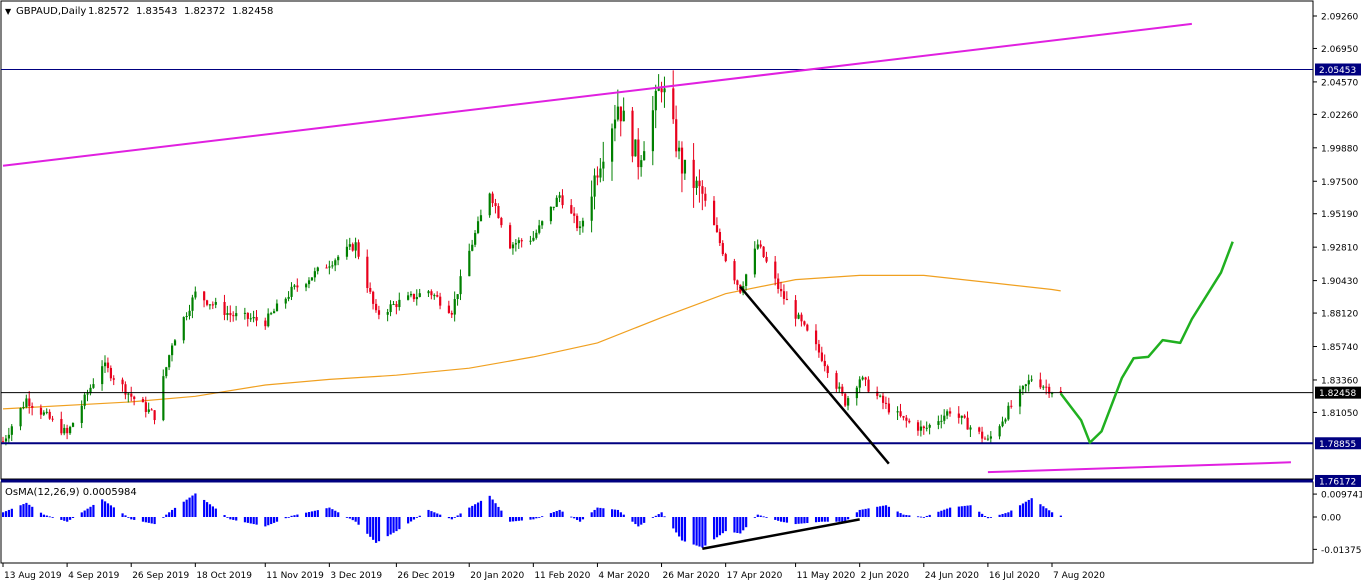 The width and height of the screenshot is (1362, 587). I want to click on ohlc-open: 1.82572, so click(108, 11).